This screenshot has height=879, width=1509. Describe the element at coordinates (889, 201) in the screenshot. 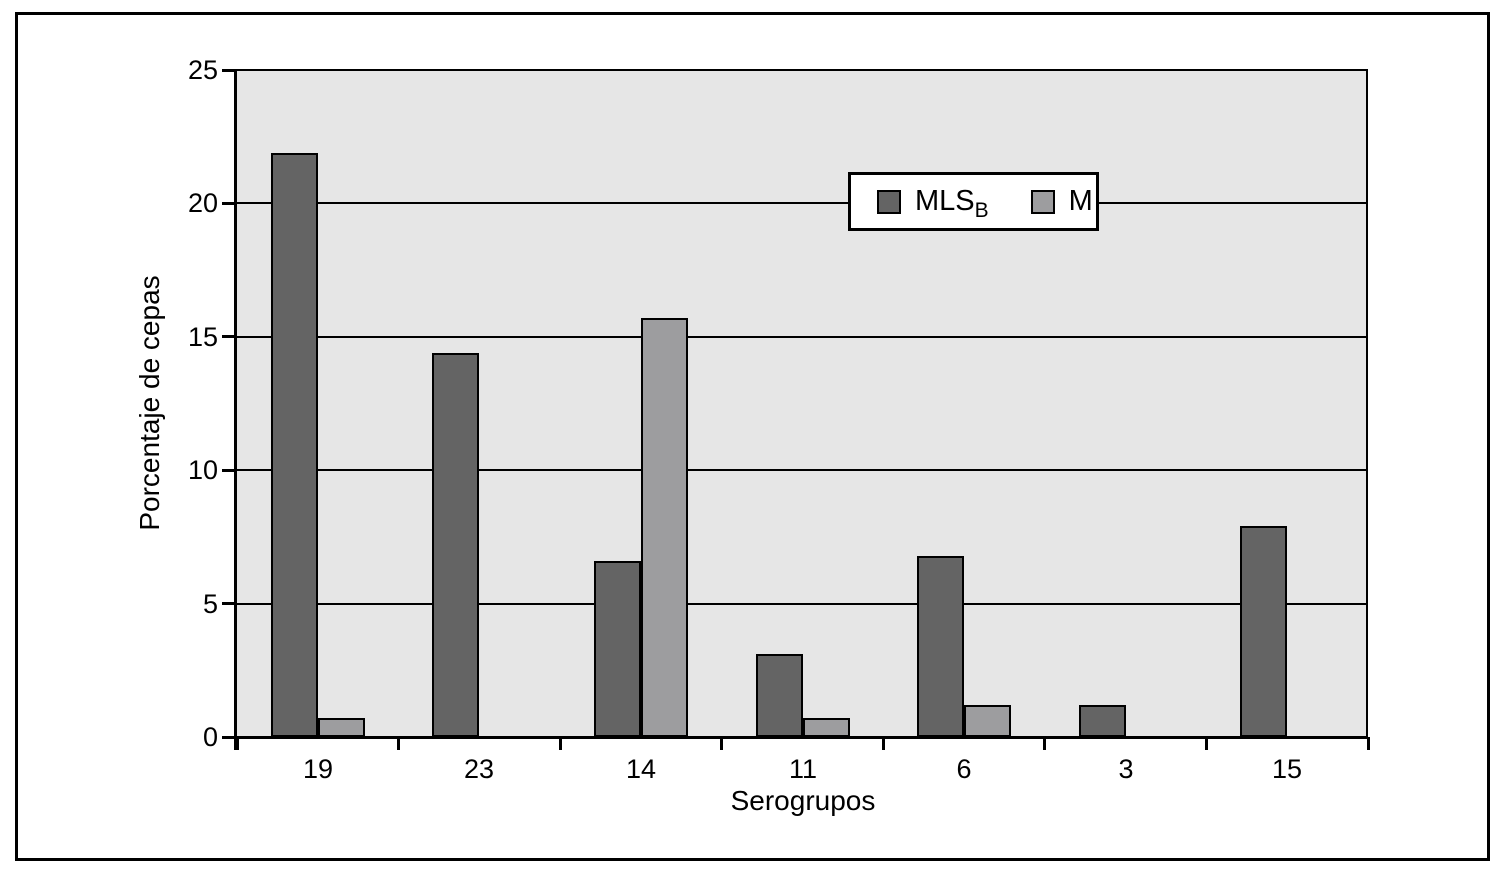

I see `legend-swatch-mlsb-icon` at that location.